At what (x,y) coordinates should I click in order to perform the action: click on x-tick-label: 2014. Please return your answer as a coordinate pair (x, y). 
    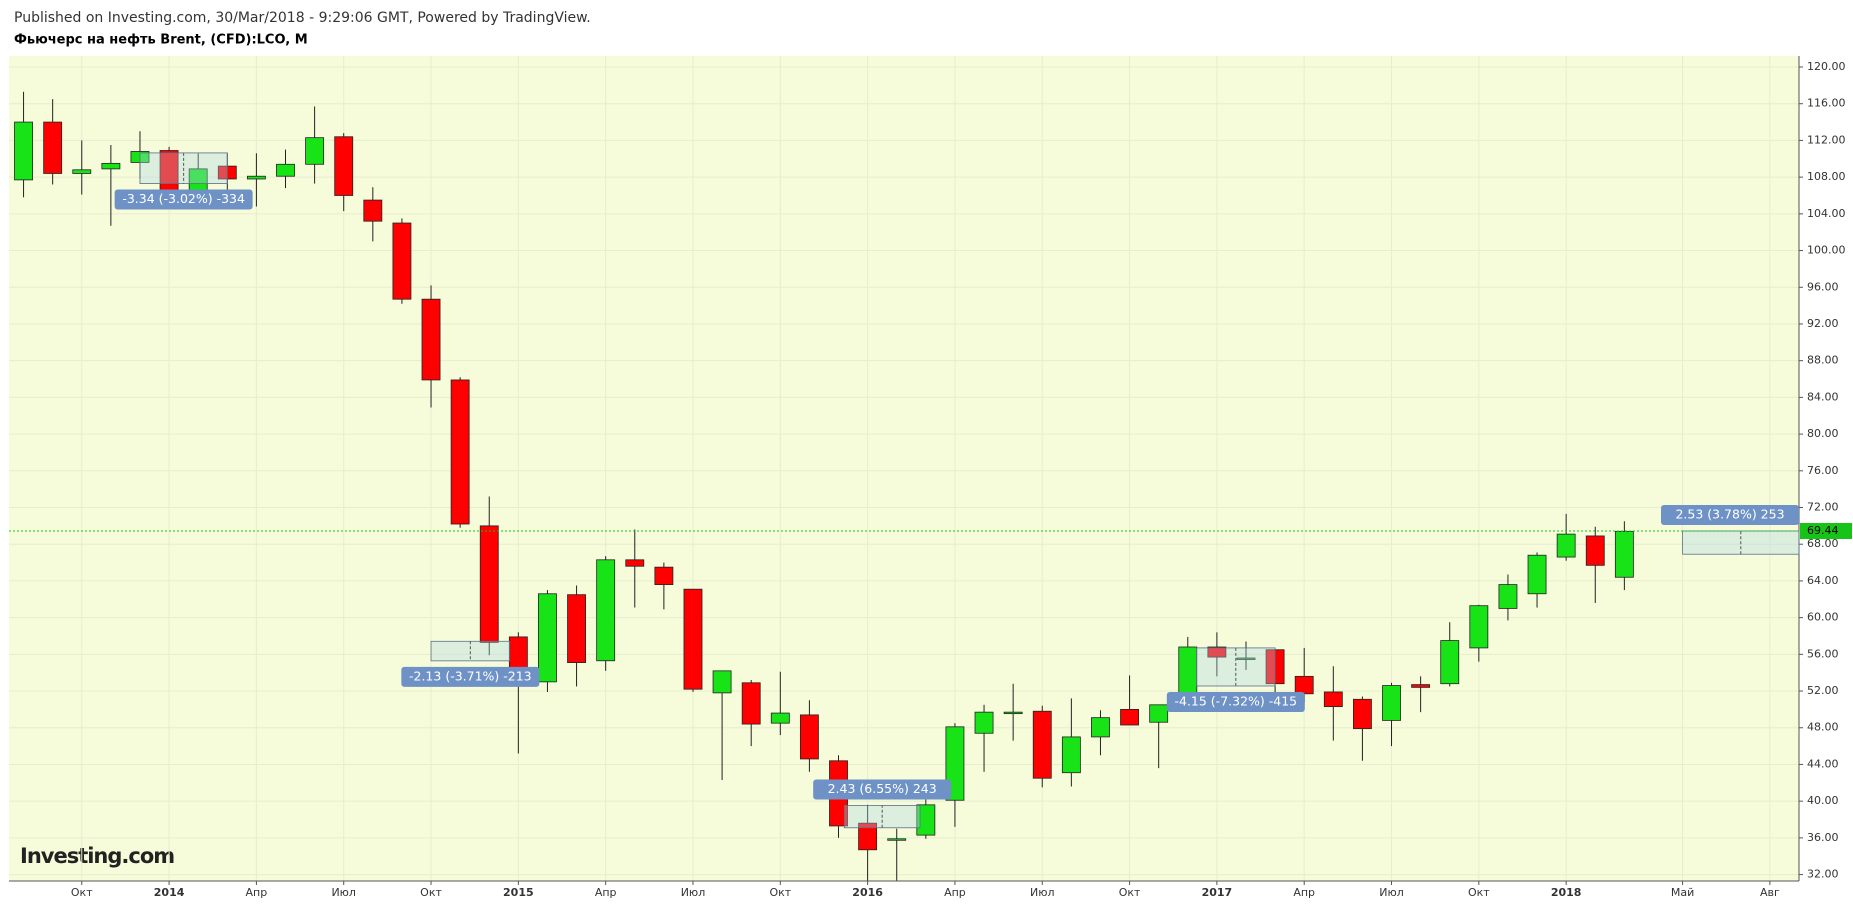
    Looking at the image, I should click on (169, 892).